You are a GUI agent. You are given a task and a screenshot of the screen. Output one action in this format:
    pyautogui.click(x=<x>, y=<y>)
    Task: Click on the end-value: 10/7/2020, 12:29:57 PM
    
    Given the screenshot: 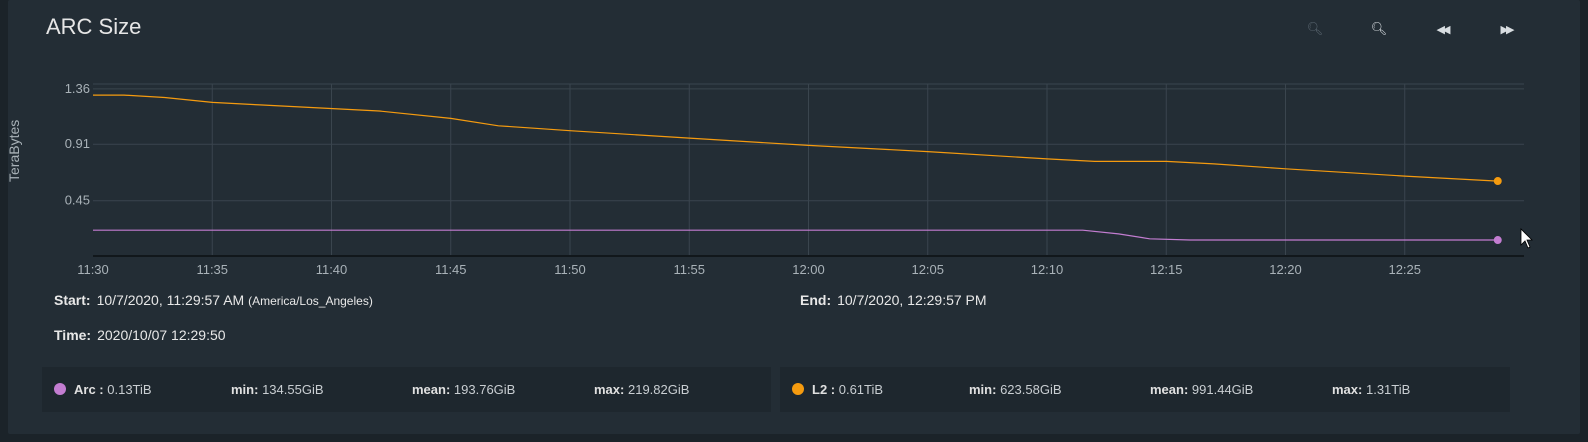 What is the action you would take?
    pyautogui.click(x=912, y=300)
    